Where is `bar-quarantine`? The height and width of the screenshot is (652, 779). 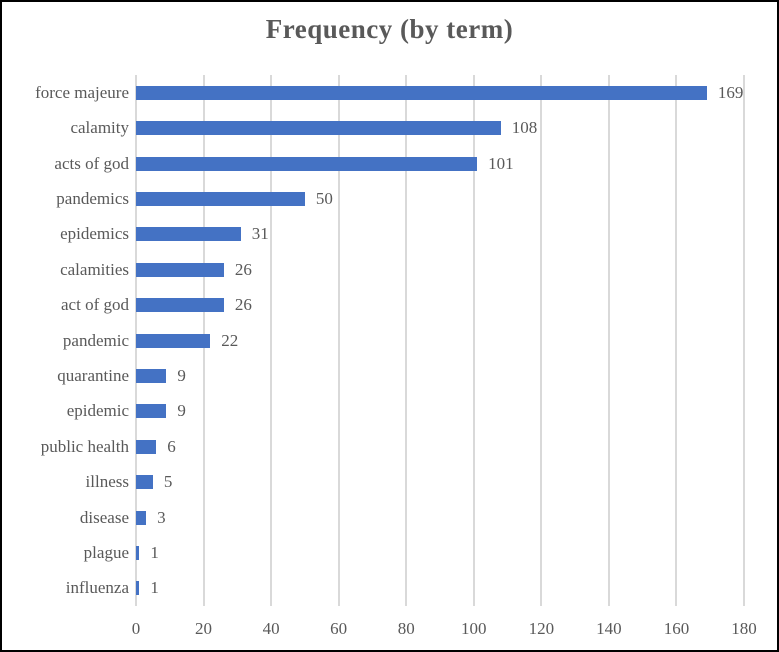
bar-quarantine is located at coordinates (151, 375).